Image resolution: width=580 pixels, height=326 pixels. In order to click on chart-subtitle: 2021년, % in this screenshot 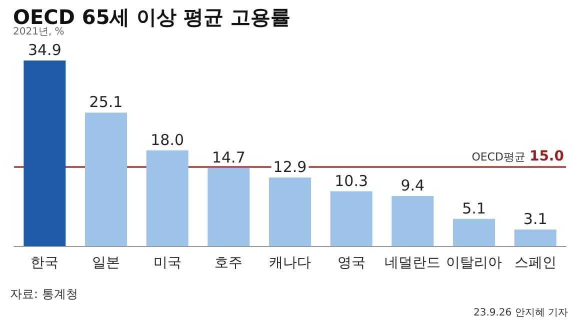, I will do `click(38, 32)`.